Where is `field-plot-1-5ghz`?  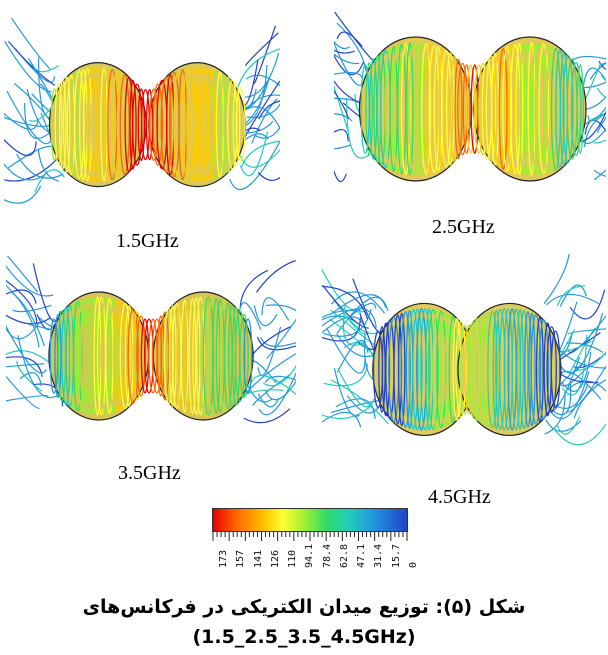
field-plot-1-5ghz is located at coordinates (142, 114).